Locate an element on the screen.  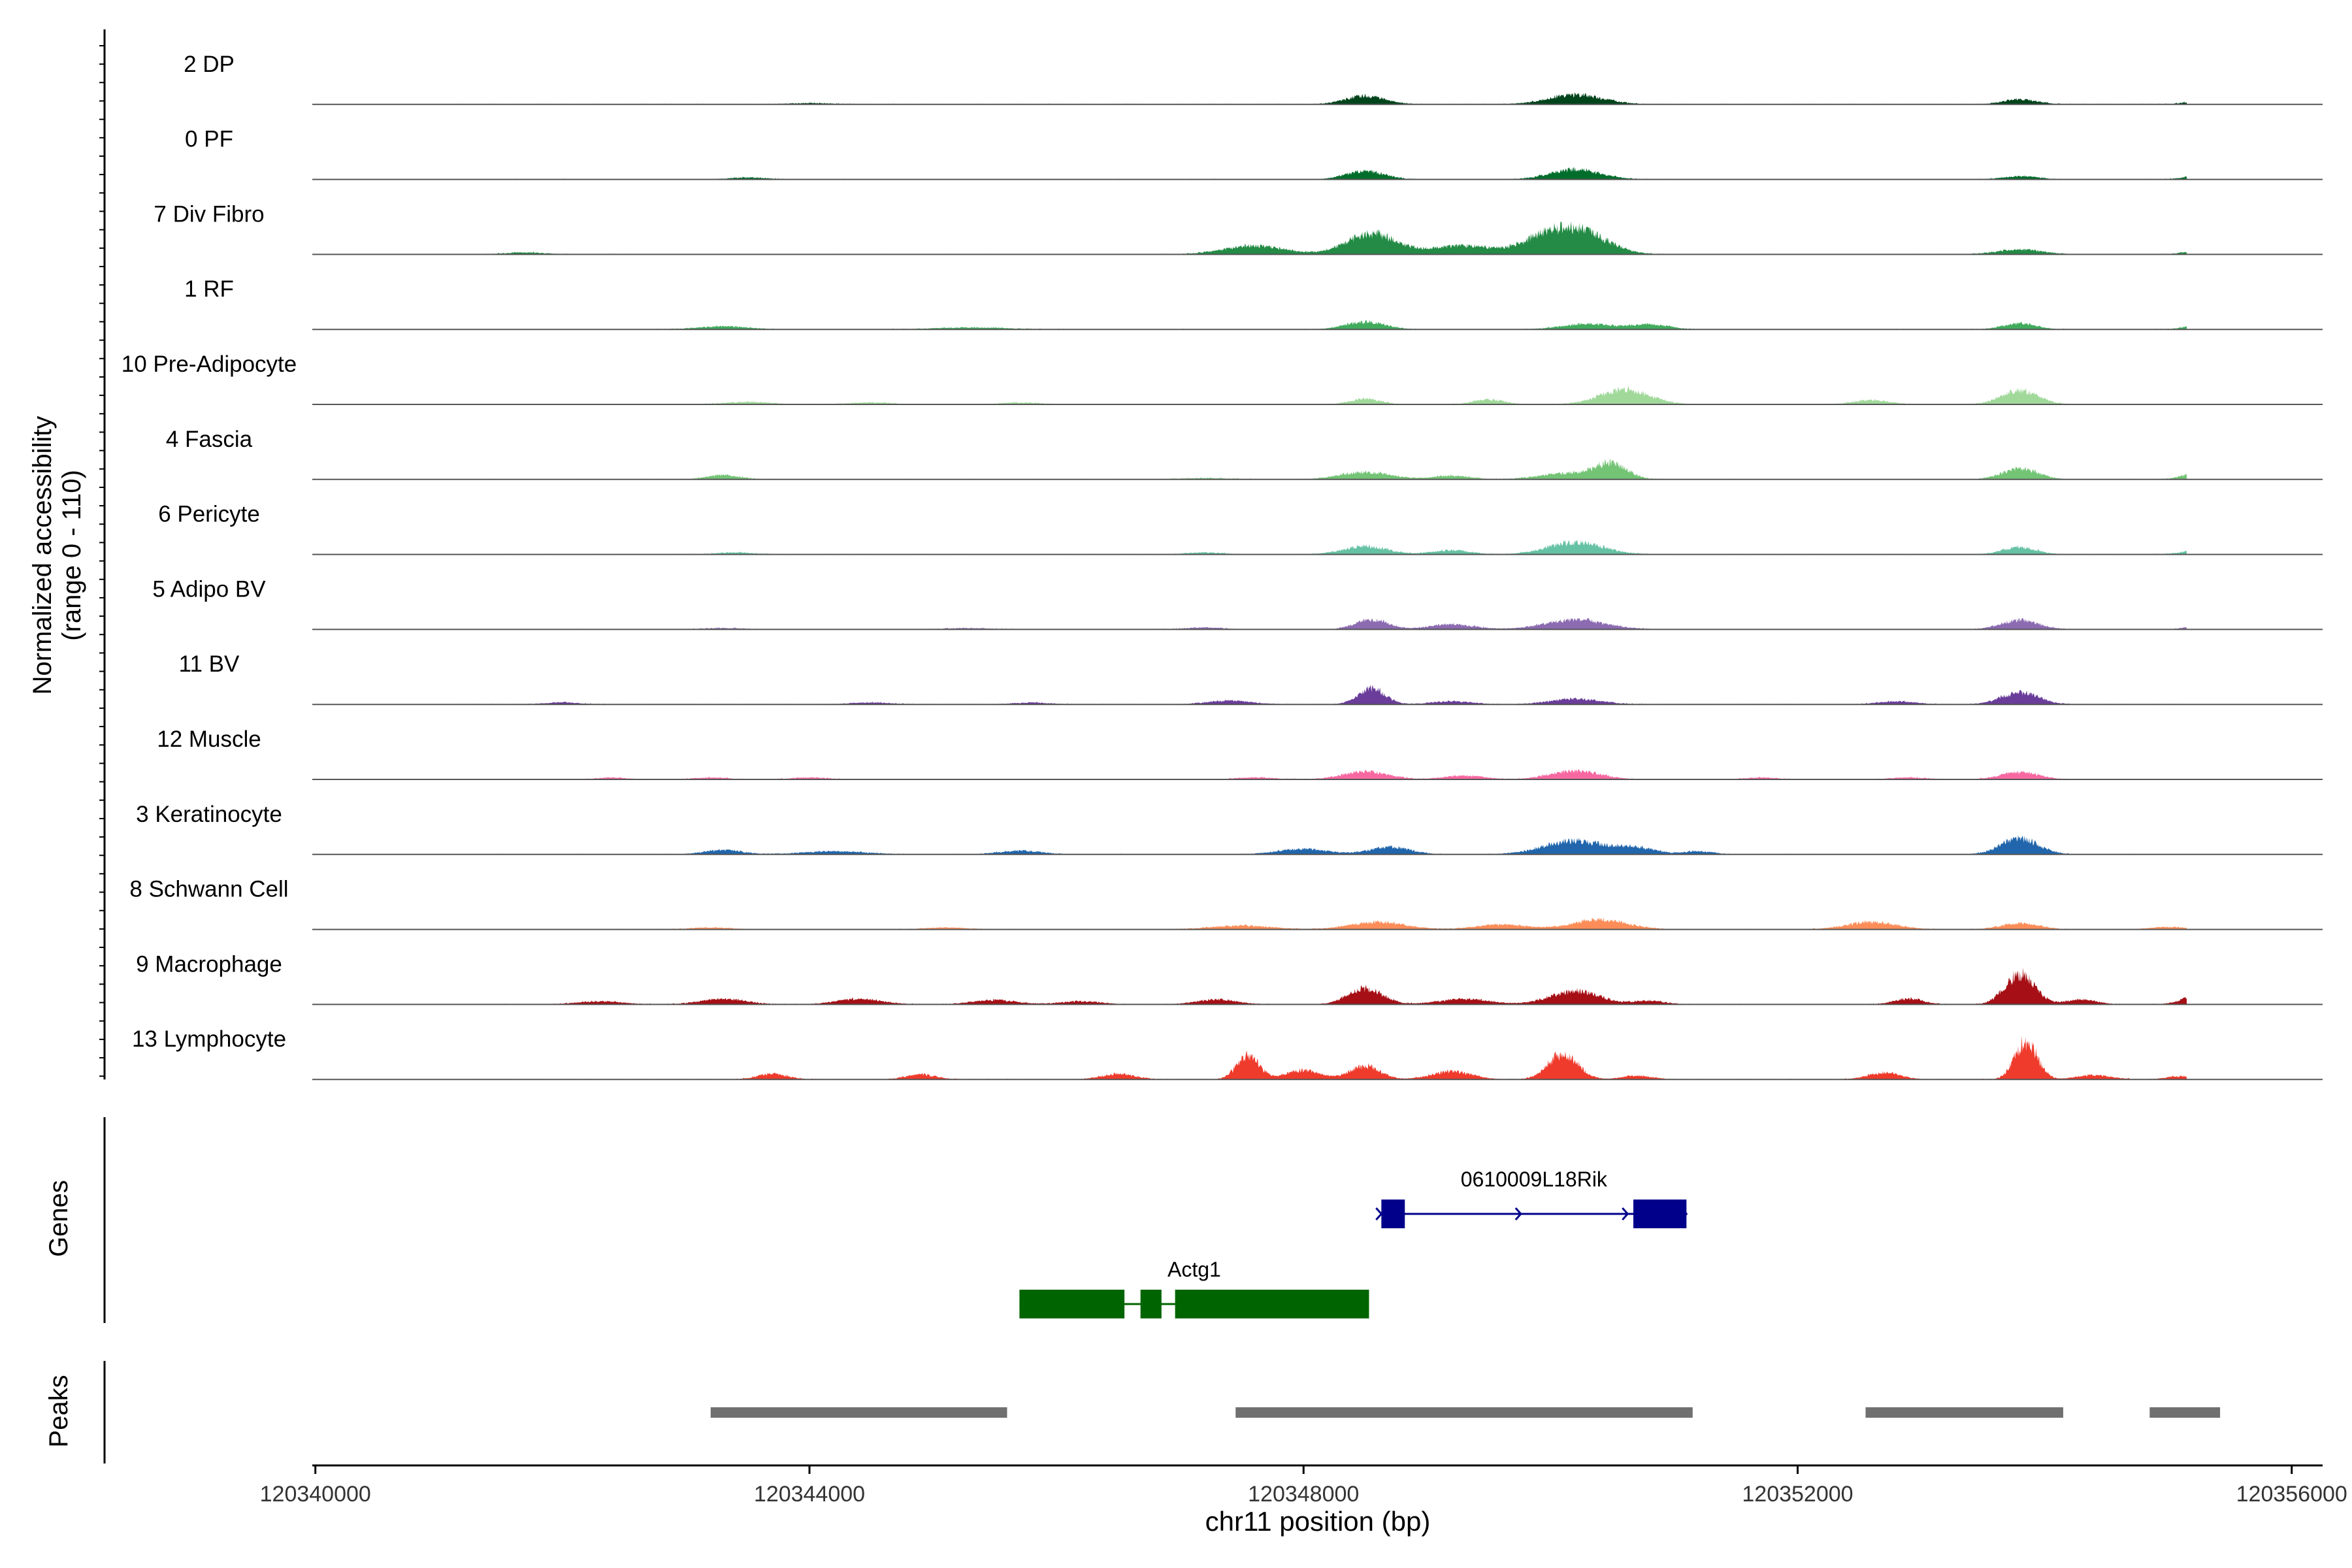
track-0: 2 DP is located at coordinates (1253, 78).